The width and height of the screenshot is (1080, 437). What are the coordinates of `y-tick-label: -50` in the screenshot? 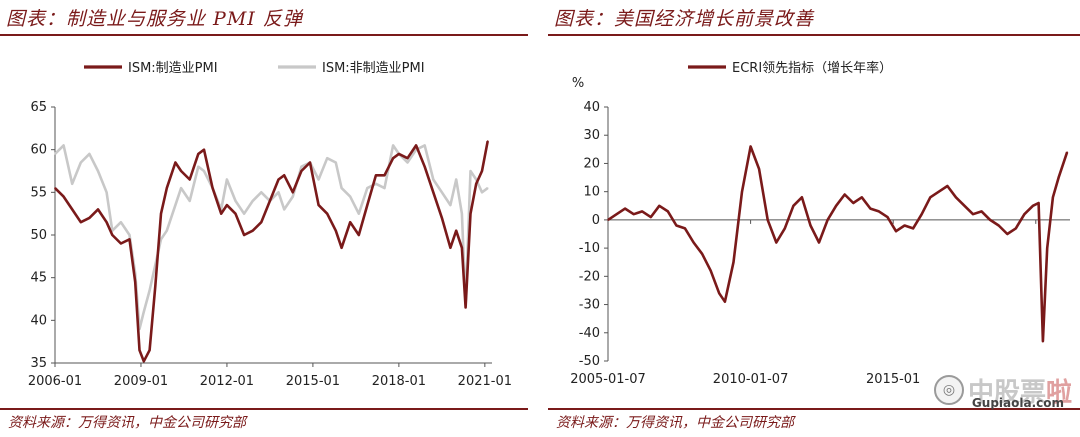 It's located at (589, 361).